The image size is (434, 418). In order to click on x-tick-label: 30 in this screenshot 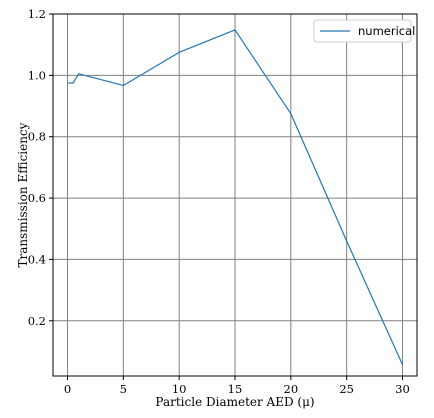, I will do `click(402, 389)`.